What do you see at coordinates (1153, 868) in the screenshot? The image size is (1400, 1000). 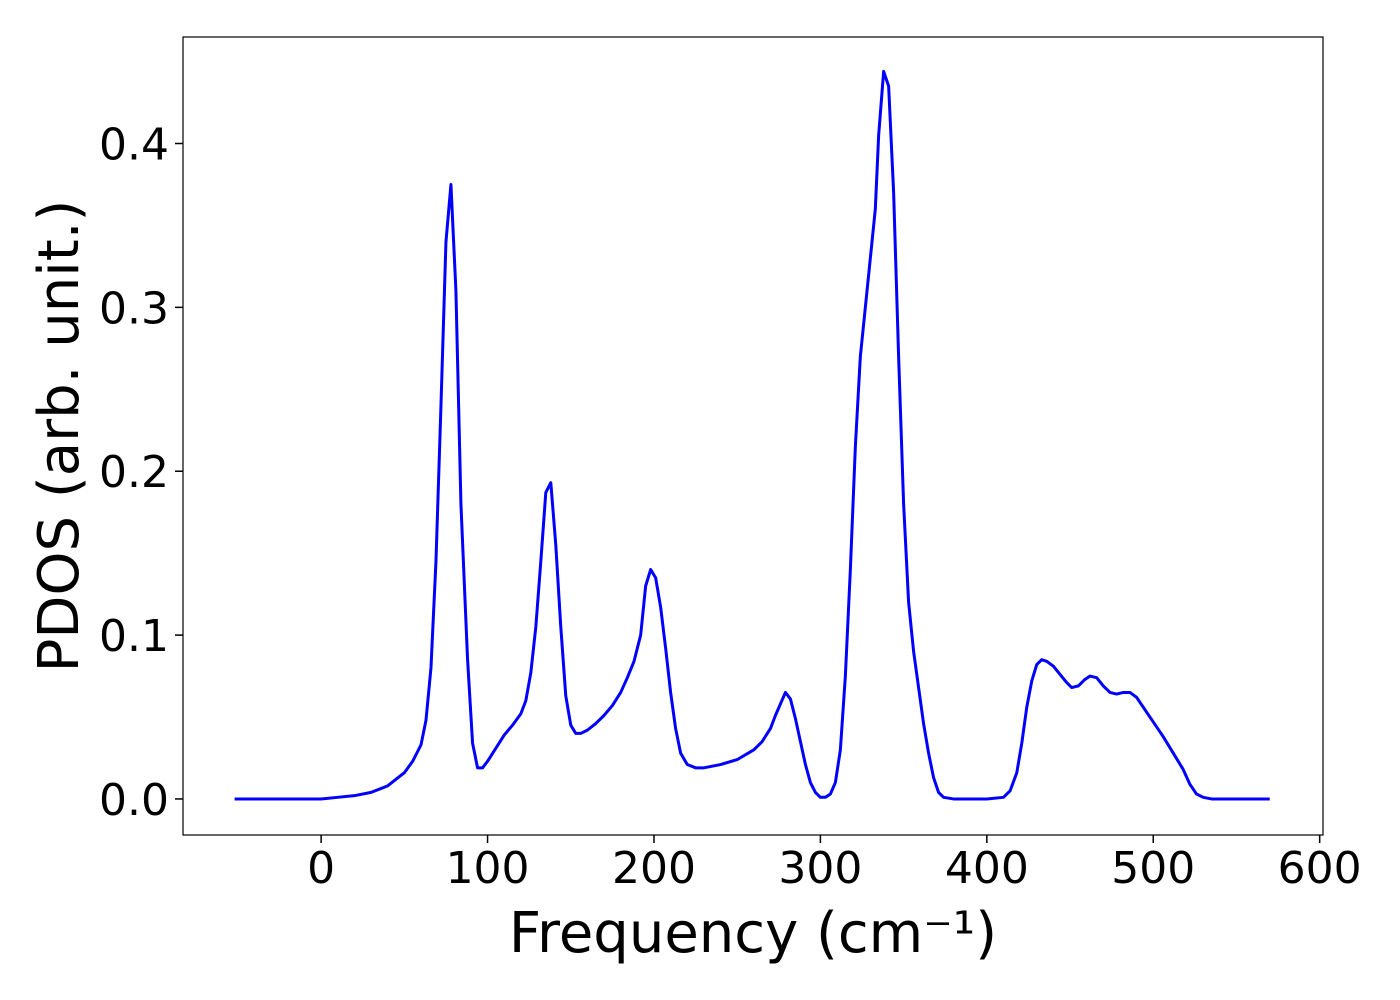 I see `x-tick-label: 500` at bounding box center [1153, 868].